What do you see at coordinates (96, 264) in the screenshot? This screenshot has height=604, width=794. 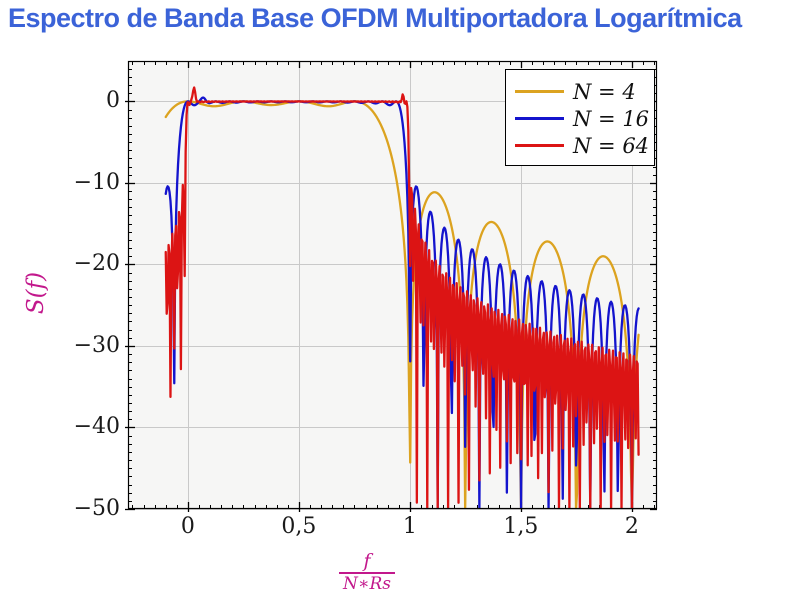 I see `y-tick-label: −20` at bounding box center [96, 264].